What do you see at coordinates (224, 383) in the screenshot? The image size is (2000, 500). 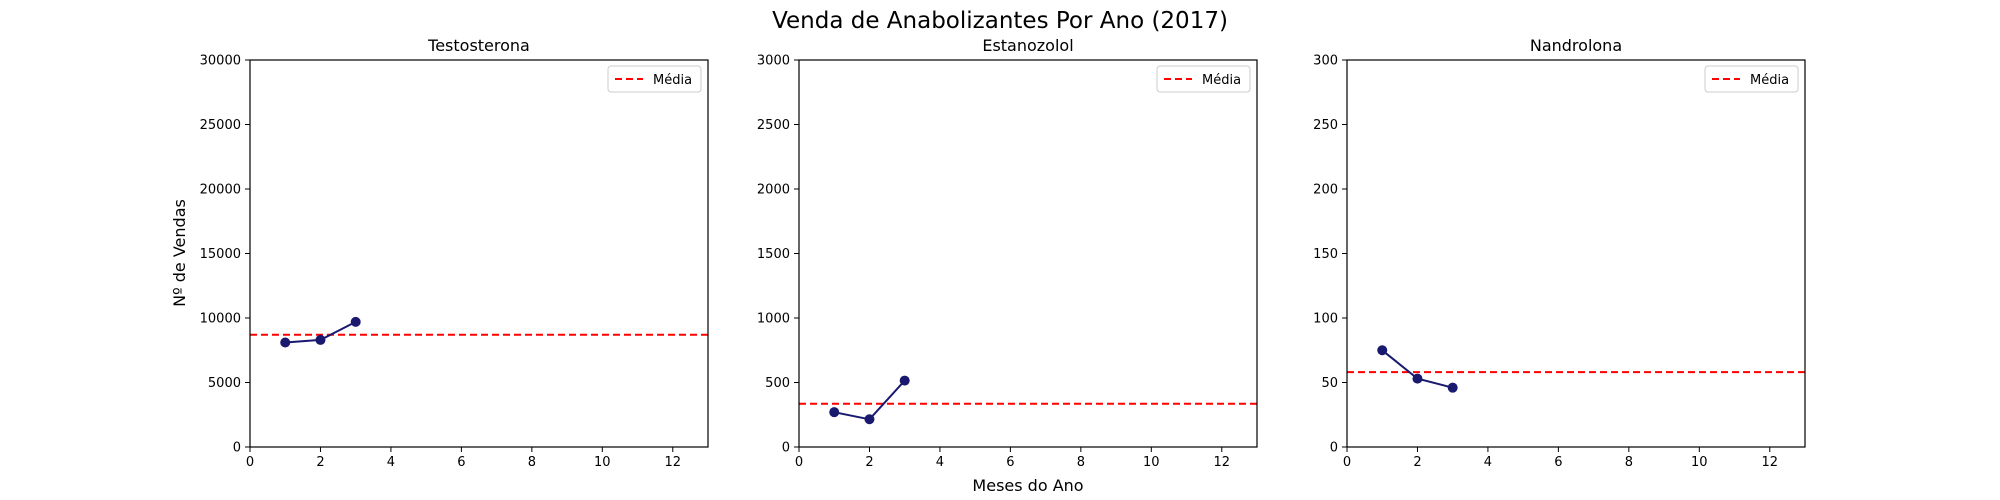 I see `y-tick-label: 5000` at bounding box center [224, 383].